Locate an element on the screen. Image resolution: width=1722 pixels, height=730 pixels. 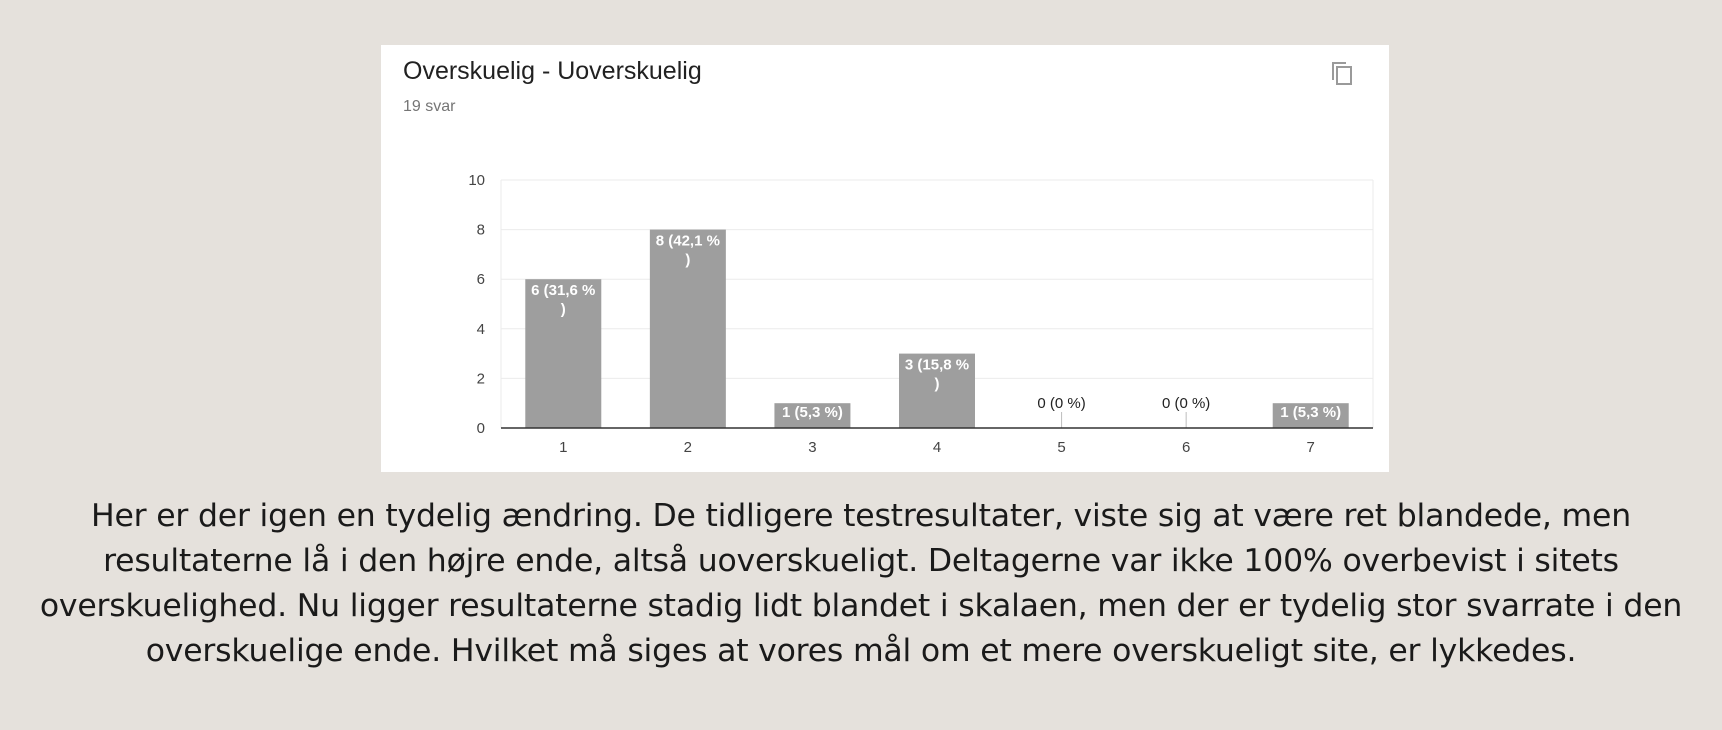
data-label: 6 (31,6 % is located at coordinates (563, 290).